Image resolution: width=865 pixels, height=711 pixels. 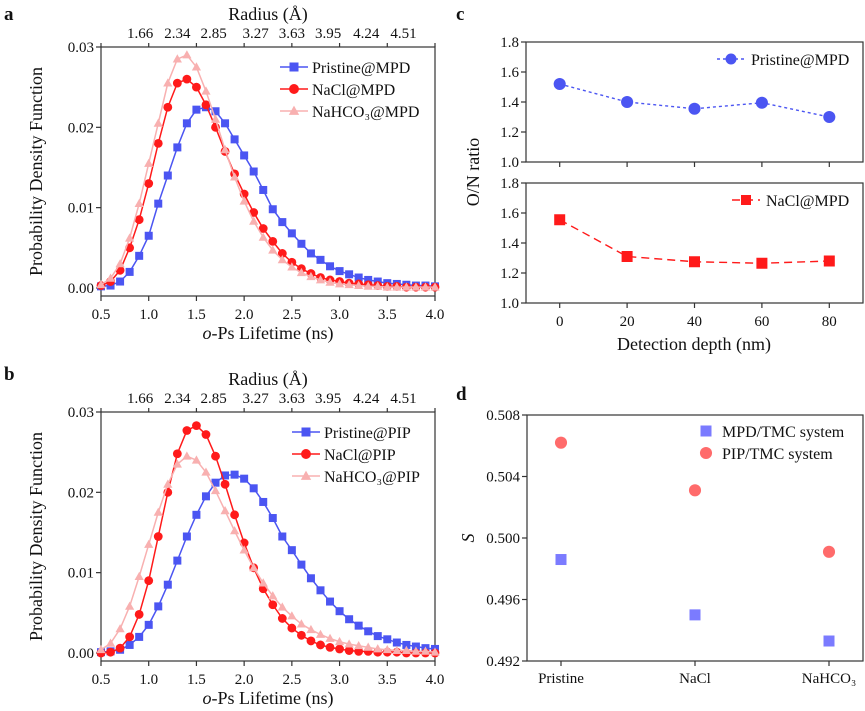 What do you see at coordinates (694, 100) in the screenshot?
I see `series-line` at bounding box center [694, 100].